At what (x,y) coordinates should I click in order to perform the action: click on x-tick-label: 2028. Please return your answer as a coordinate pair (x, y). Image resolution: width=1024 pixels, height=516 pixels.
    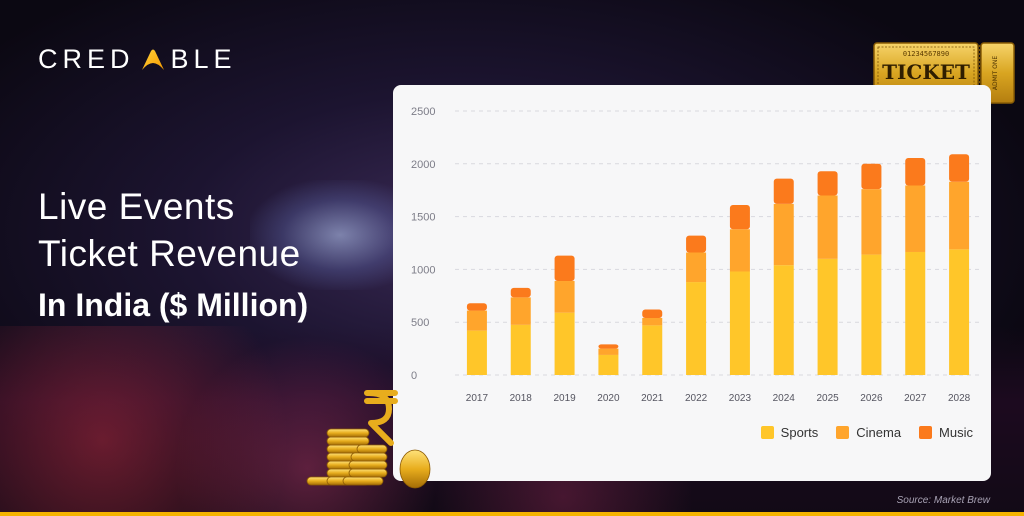
    Looking at the image, I should click on (959, 398).